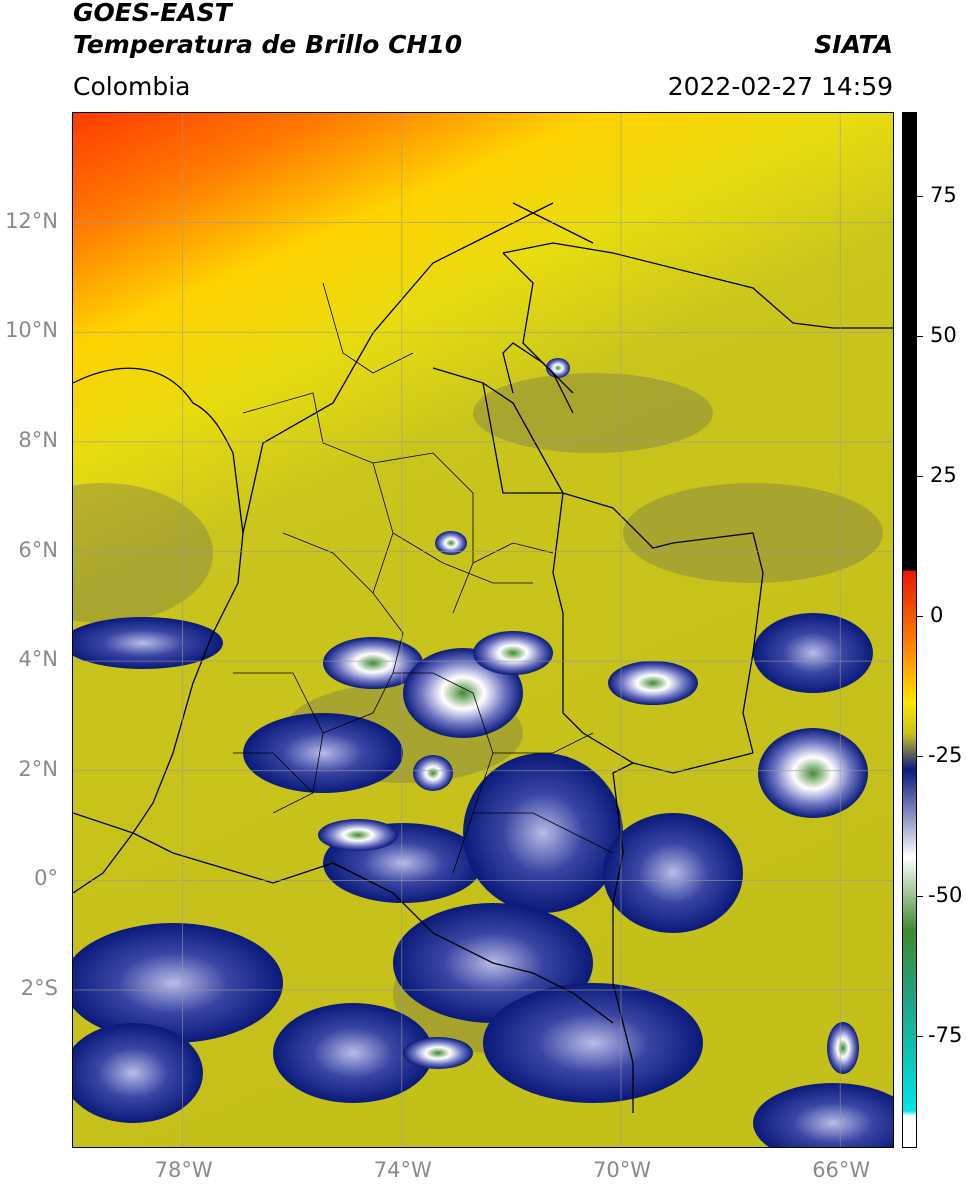 This screenshot has width=966, height=1190. Describe the element at coordinates (937, 615) in the screenshot. I see `colorbar-tick-label: 0` at that location.